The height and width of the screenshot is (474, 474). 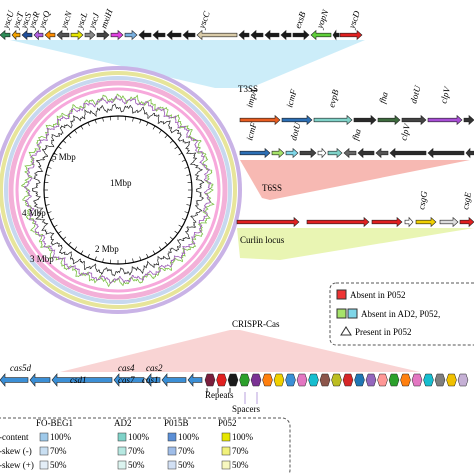 What do you see at coordinates (355, 244) in the screenshot?
I see `curlin-fan` at bounding box center [355, 244].